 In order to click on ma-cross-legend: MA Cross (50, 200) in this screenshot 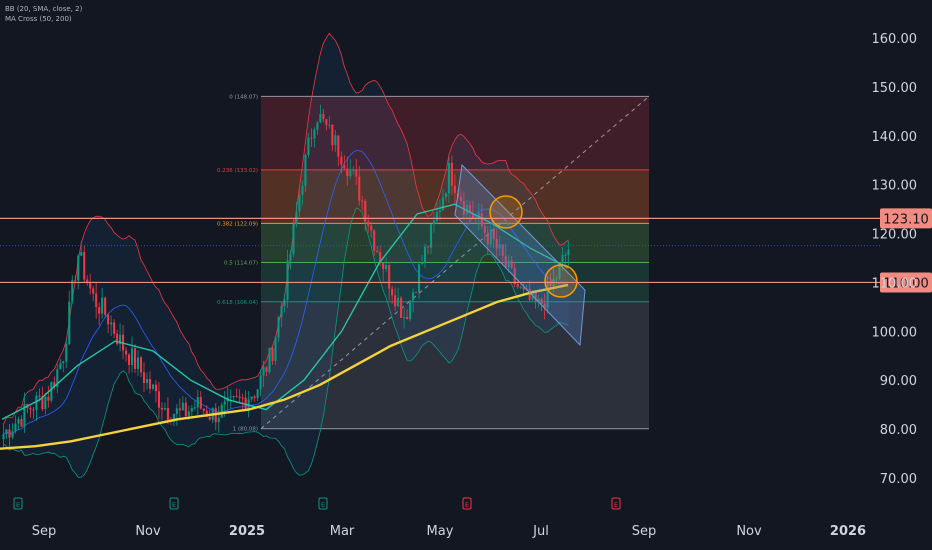, I will do `click(38, 19)`.